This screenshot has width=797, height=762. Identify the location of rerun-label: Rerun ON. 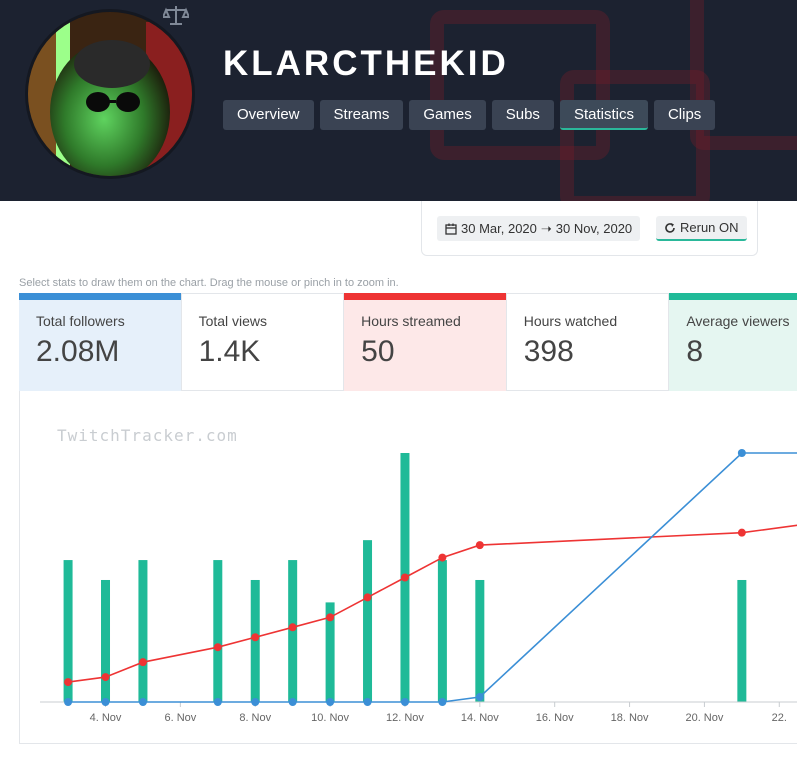
(709, 227).